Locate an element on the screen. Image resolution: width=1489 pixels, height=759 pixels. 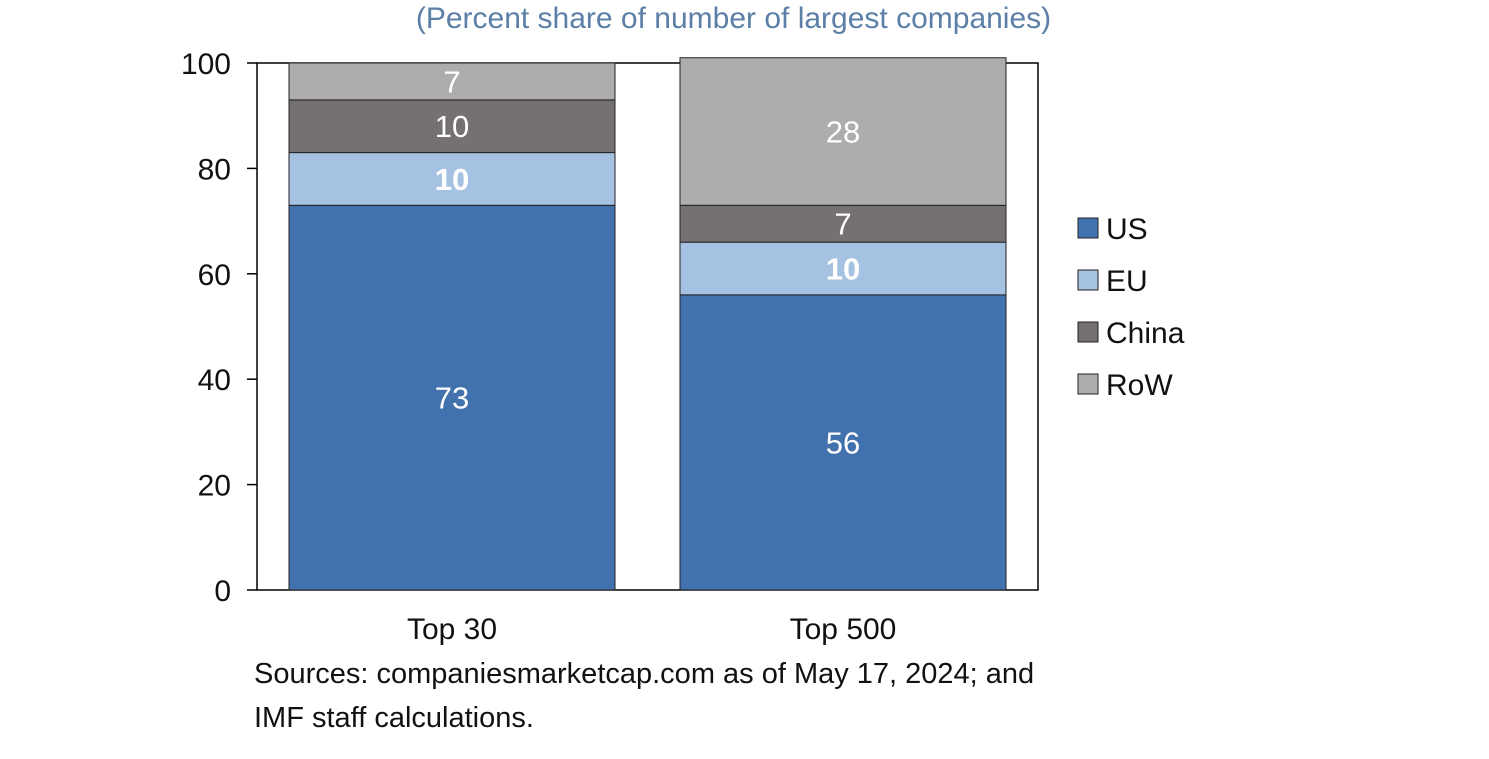
legend-swatch-china is located at coordinates (1088, 332).